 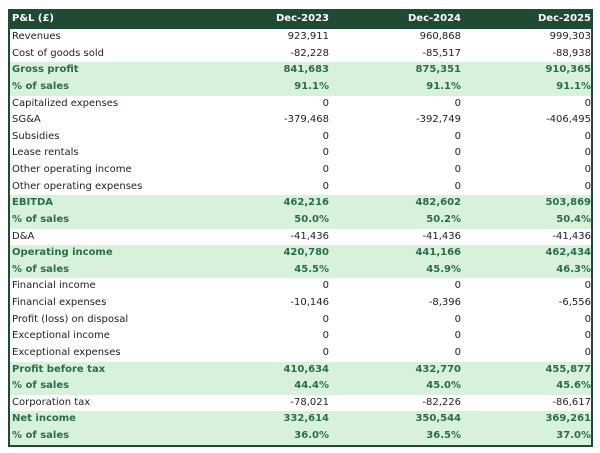 I want to click on table-row: Financial expenses -10,146 -8,396 -6,556, so click(x=300, y=303).